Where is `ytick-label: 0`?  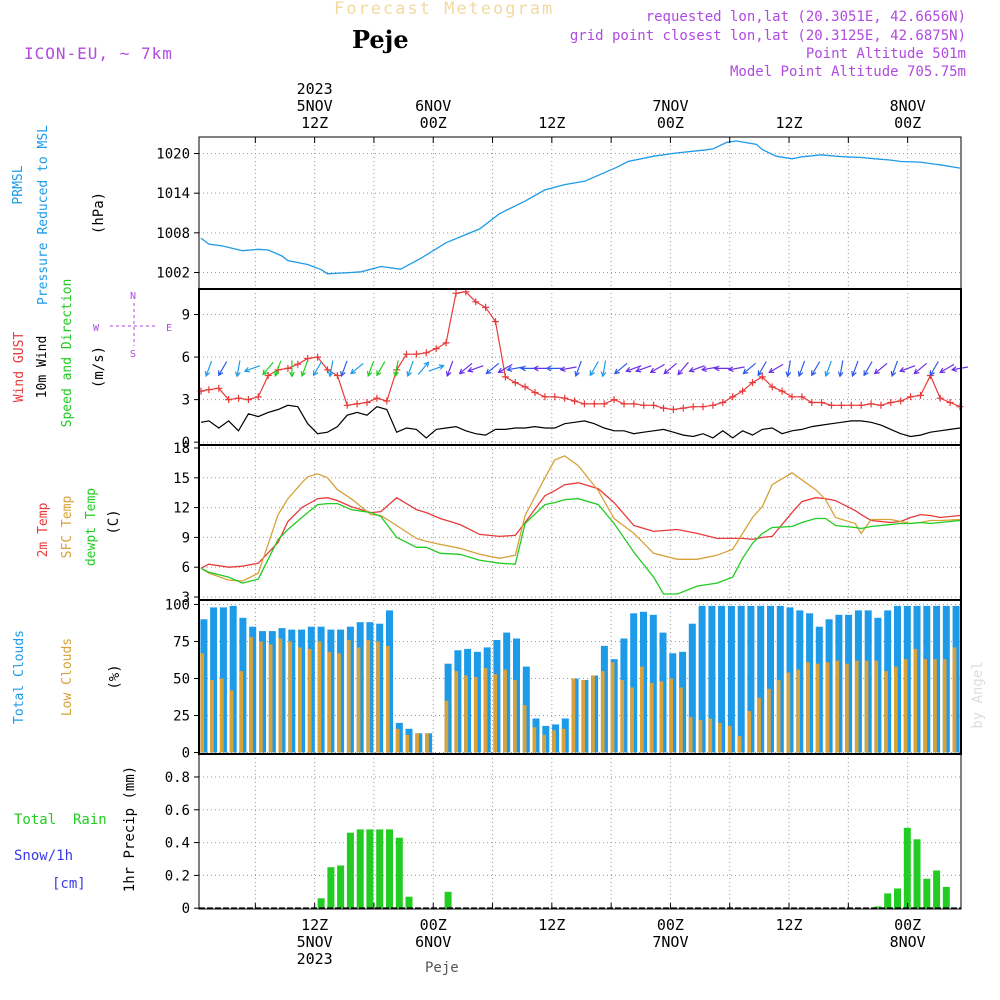
ytick-label: 0 is located at coordinates (186, 909).